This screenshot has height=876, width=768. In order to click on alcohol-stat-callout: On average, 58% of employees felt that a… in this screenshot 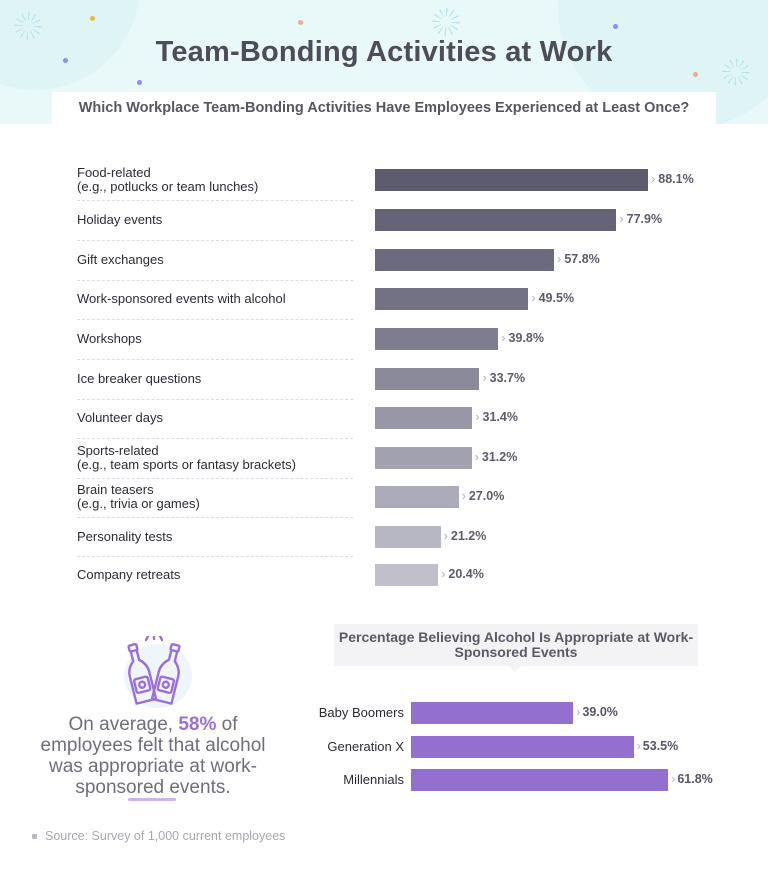, I will do `click(153, 756)`.